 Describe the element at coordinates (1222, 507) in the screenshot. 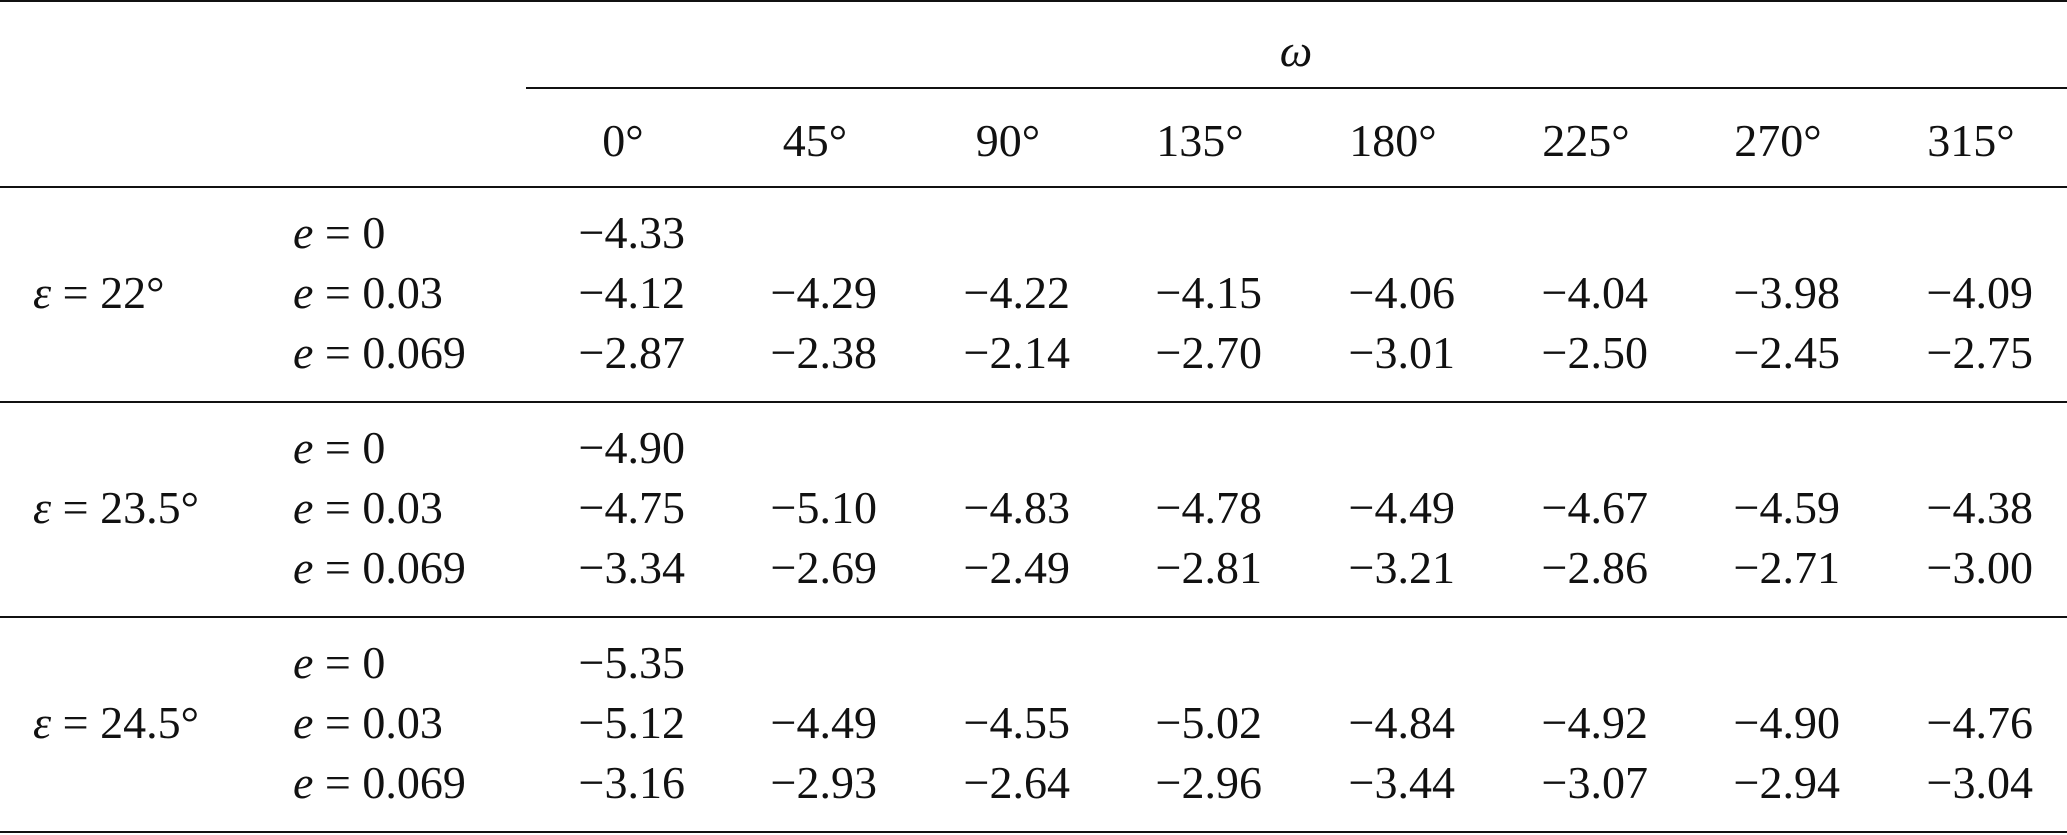

I see `cell-value: 4.78` at that location.